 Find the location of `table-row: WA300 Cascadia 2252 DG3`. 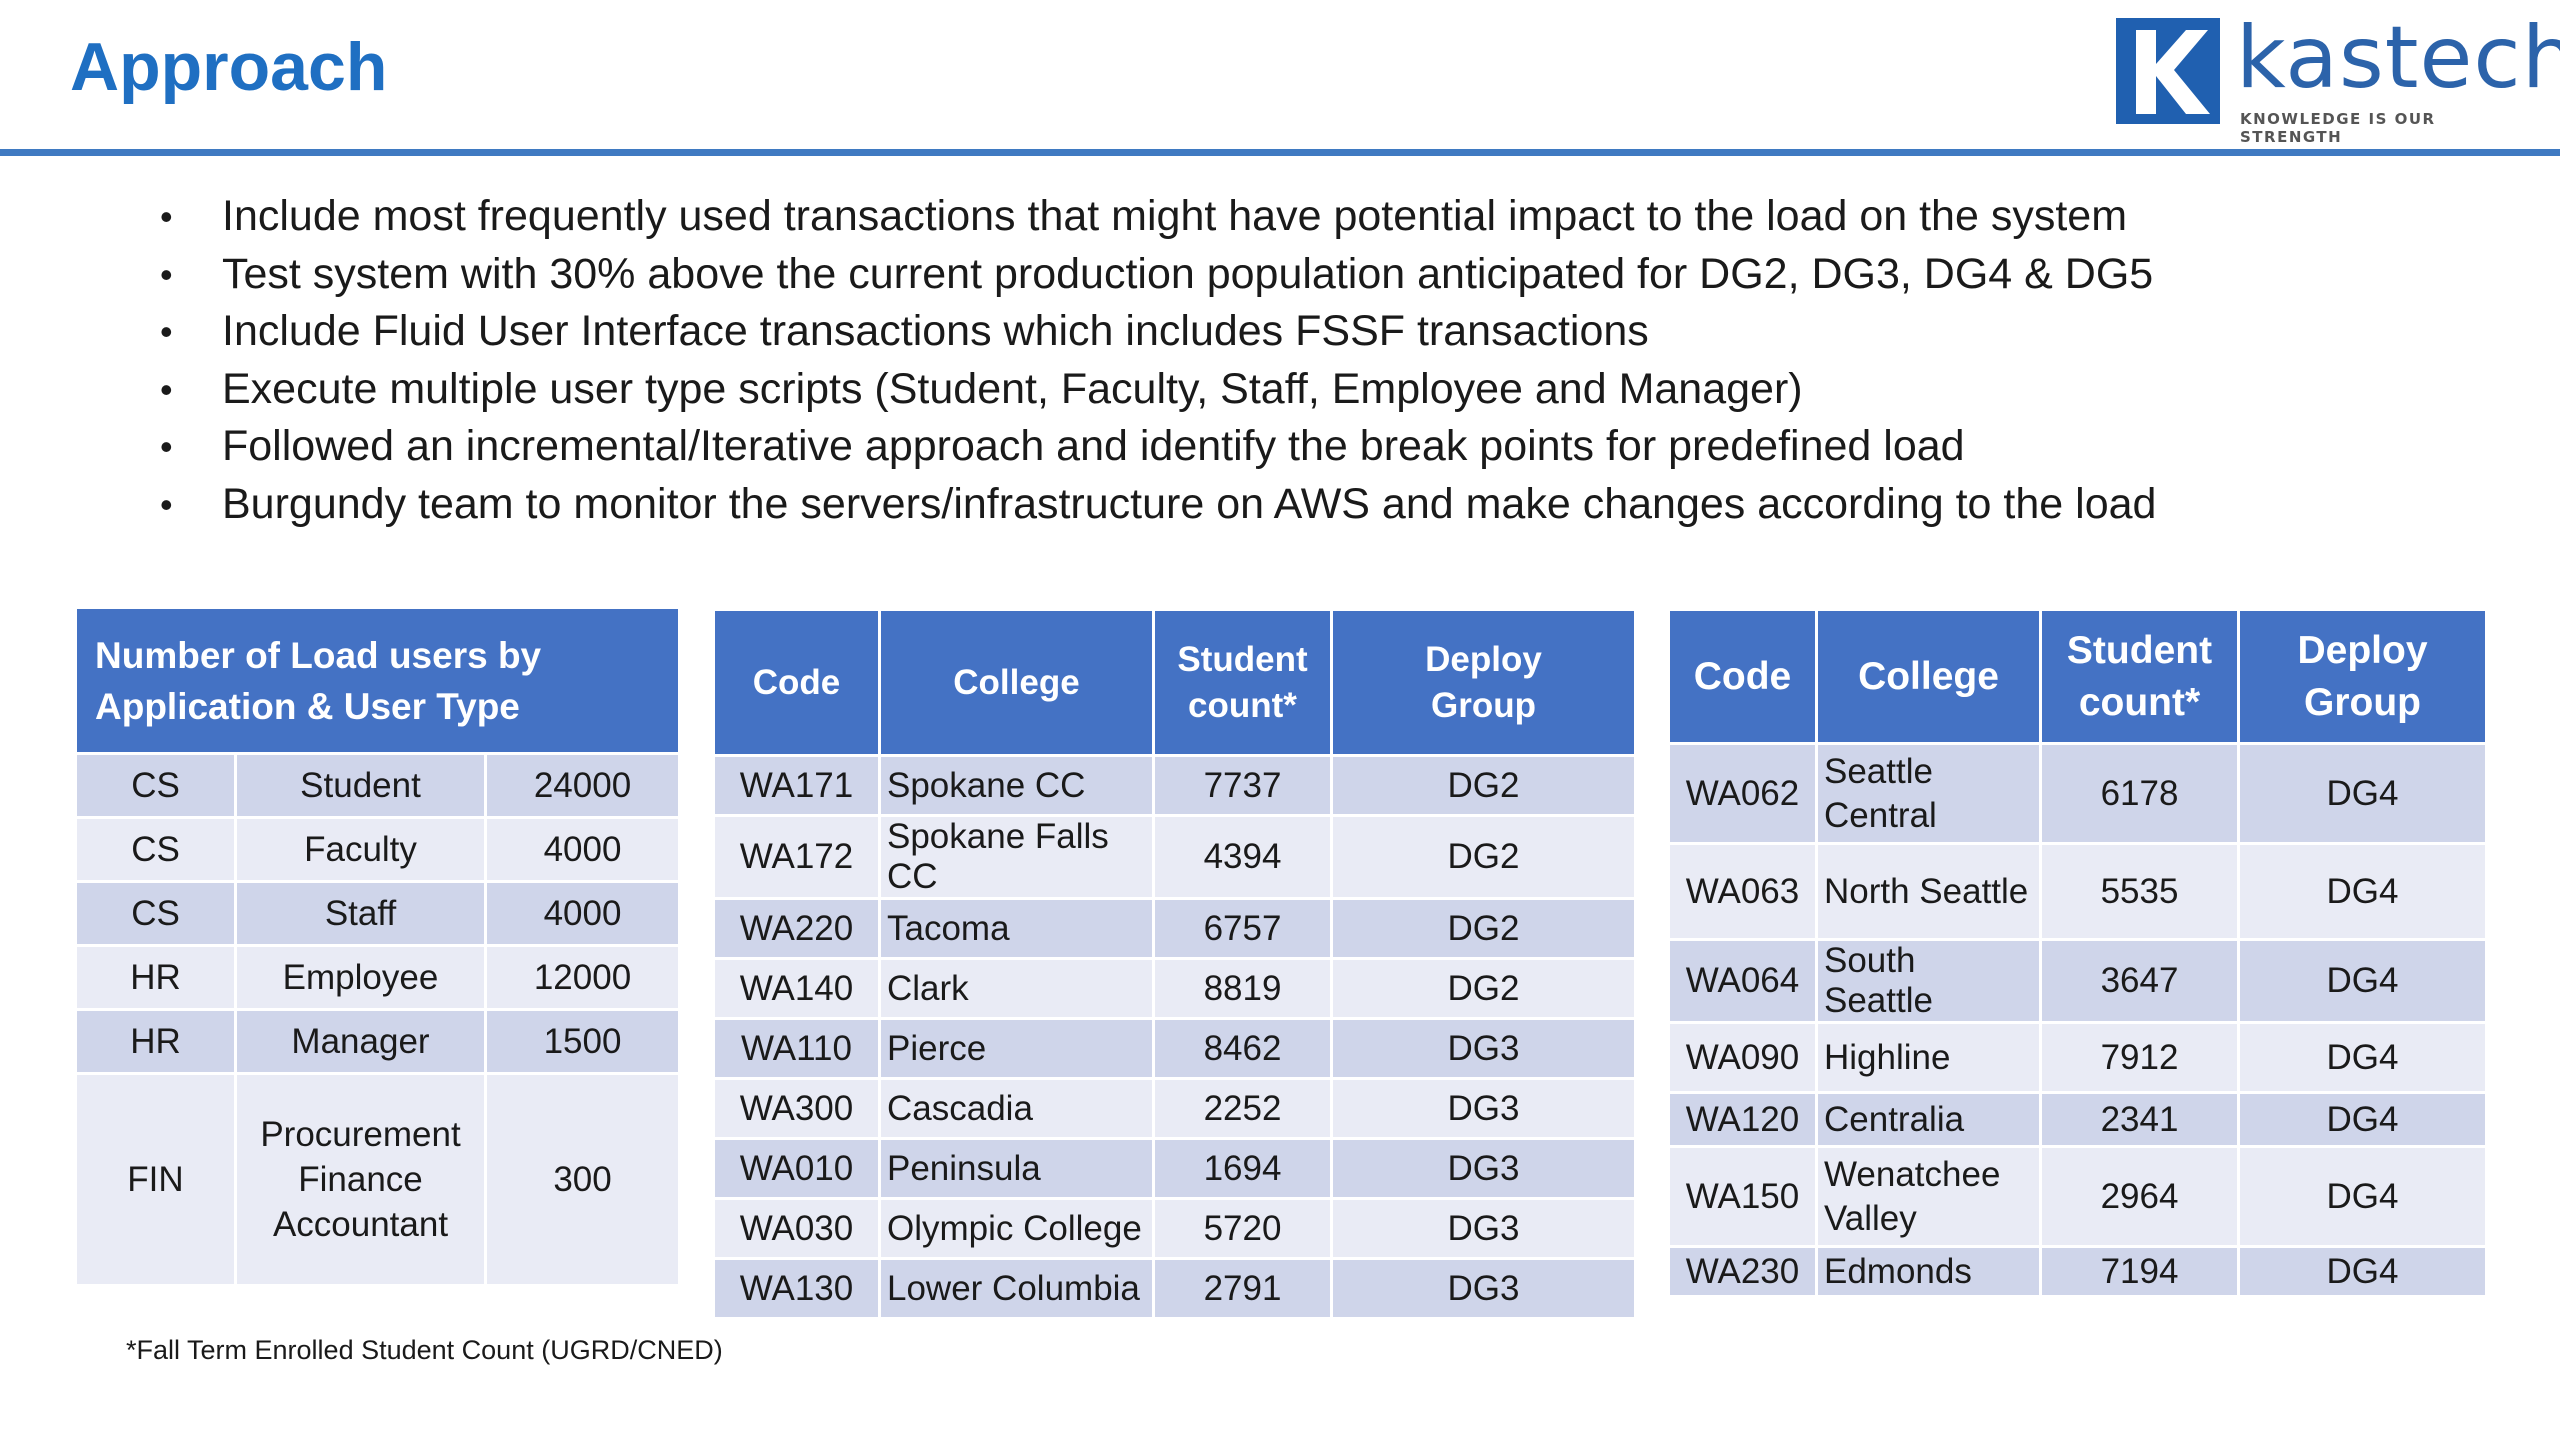

table-row: WA300 Cascadia 2252 DG3 is located at coordinates (1174, 1108).